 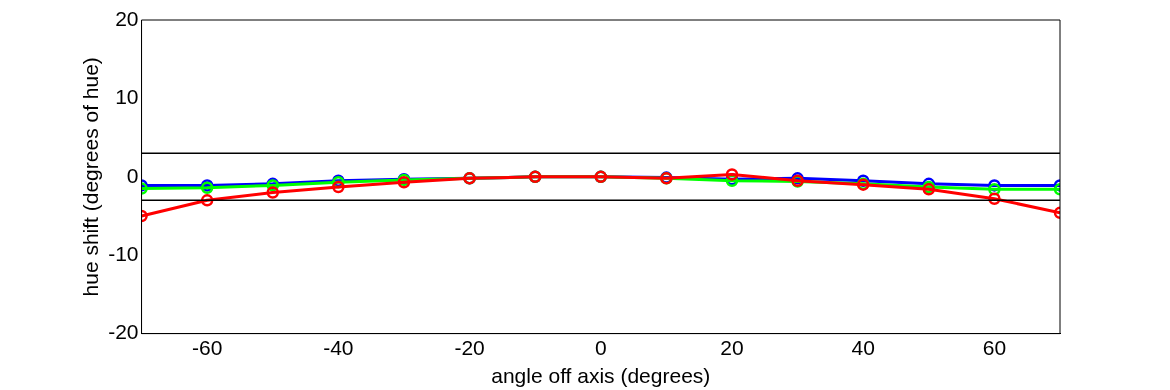 I want to click on y-tick-label: -20, so click(x=123, y=332).